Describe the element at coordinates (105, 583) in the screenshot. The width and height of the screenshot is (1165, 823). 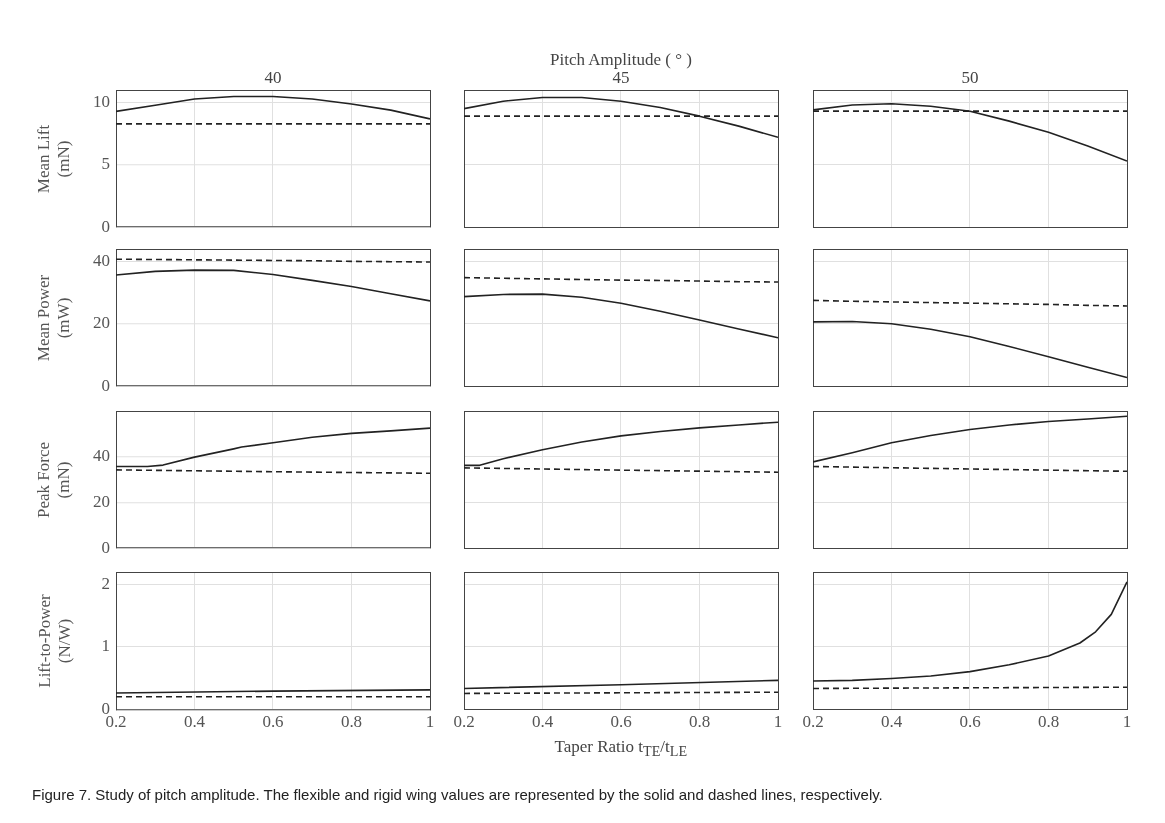
I see `y-tick-label: 2` at that location.